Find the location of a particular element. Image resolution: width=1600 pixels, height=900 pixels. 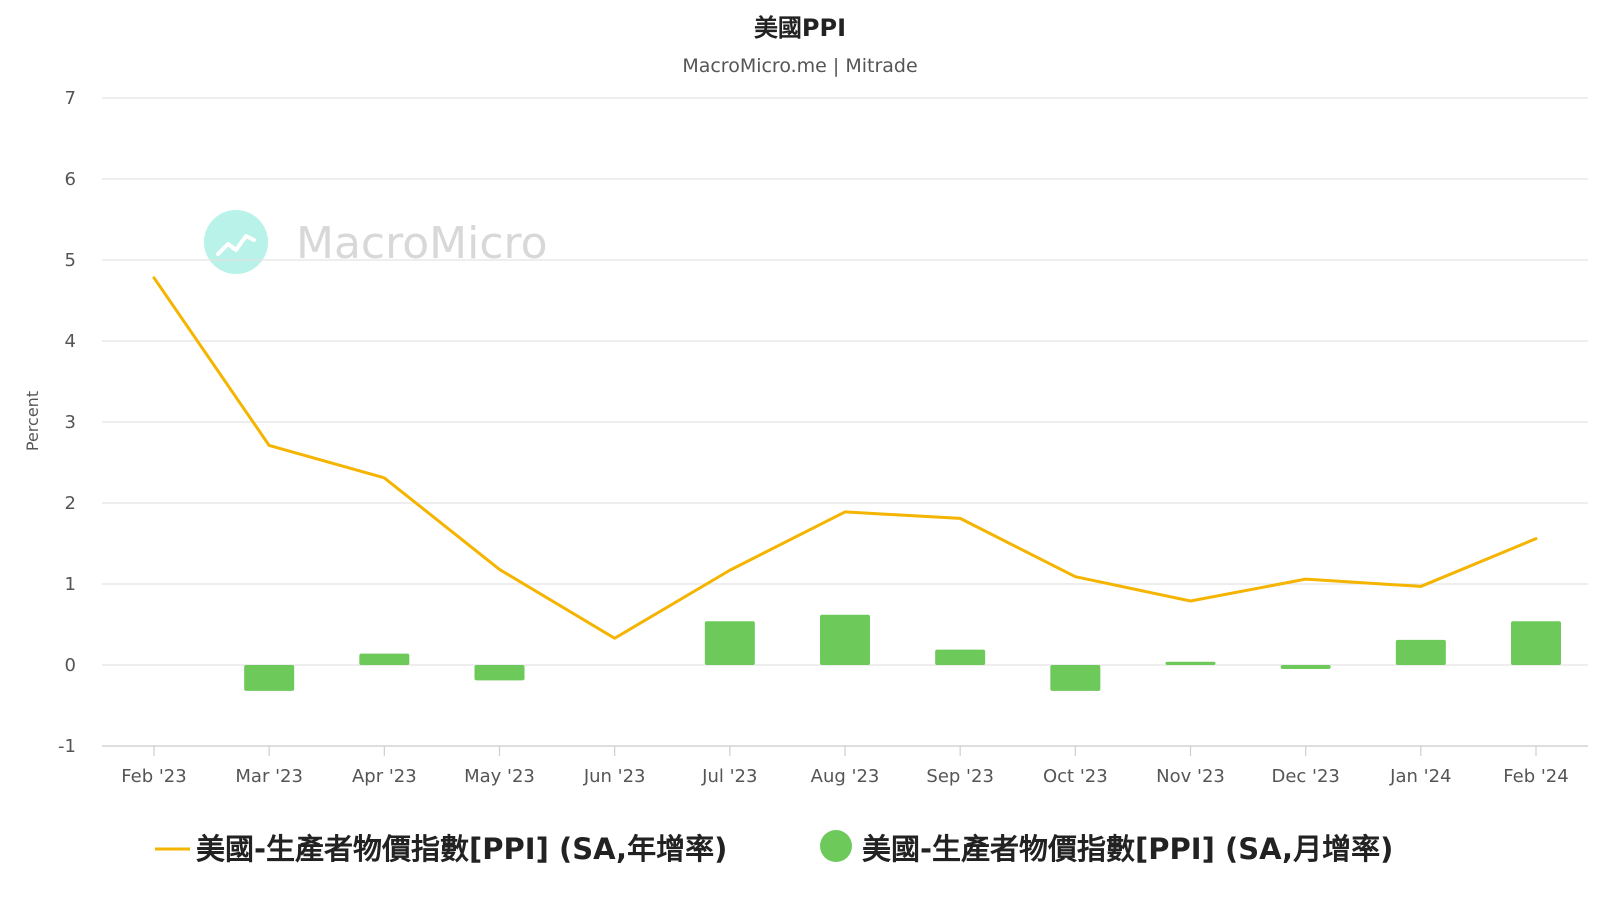

x-tick-label: May '23 is located at coordinates (499, 776).